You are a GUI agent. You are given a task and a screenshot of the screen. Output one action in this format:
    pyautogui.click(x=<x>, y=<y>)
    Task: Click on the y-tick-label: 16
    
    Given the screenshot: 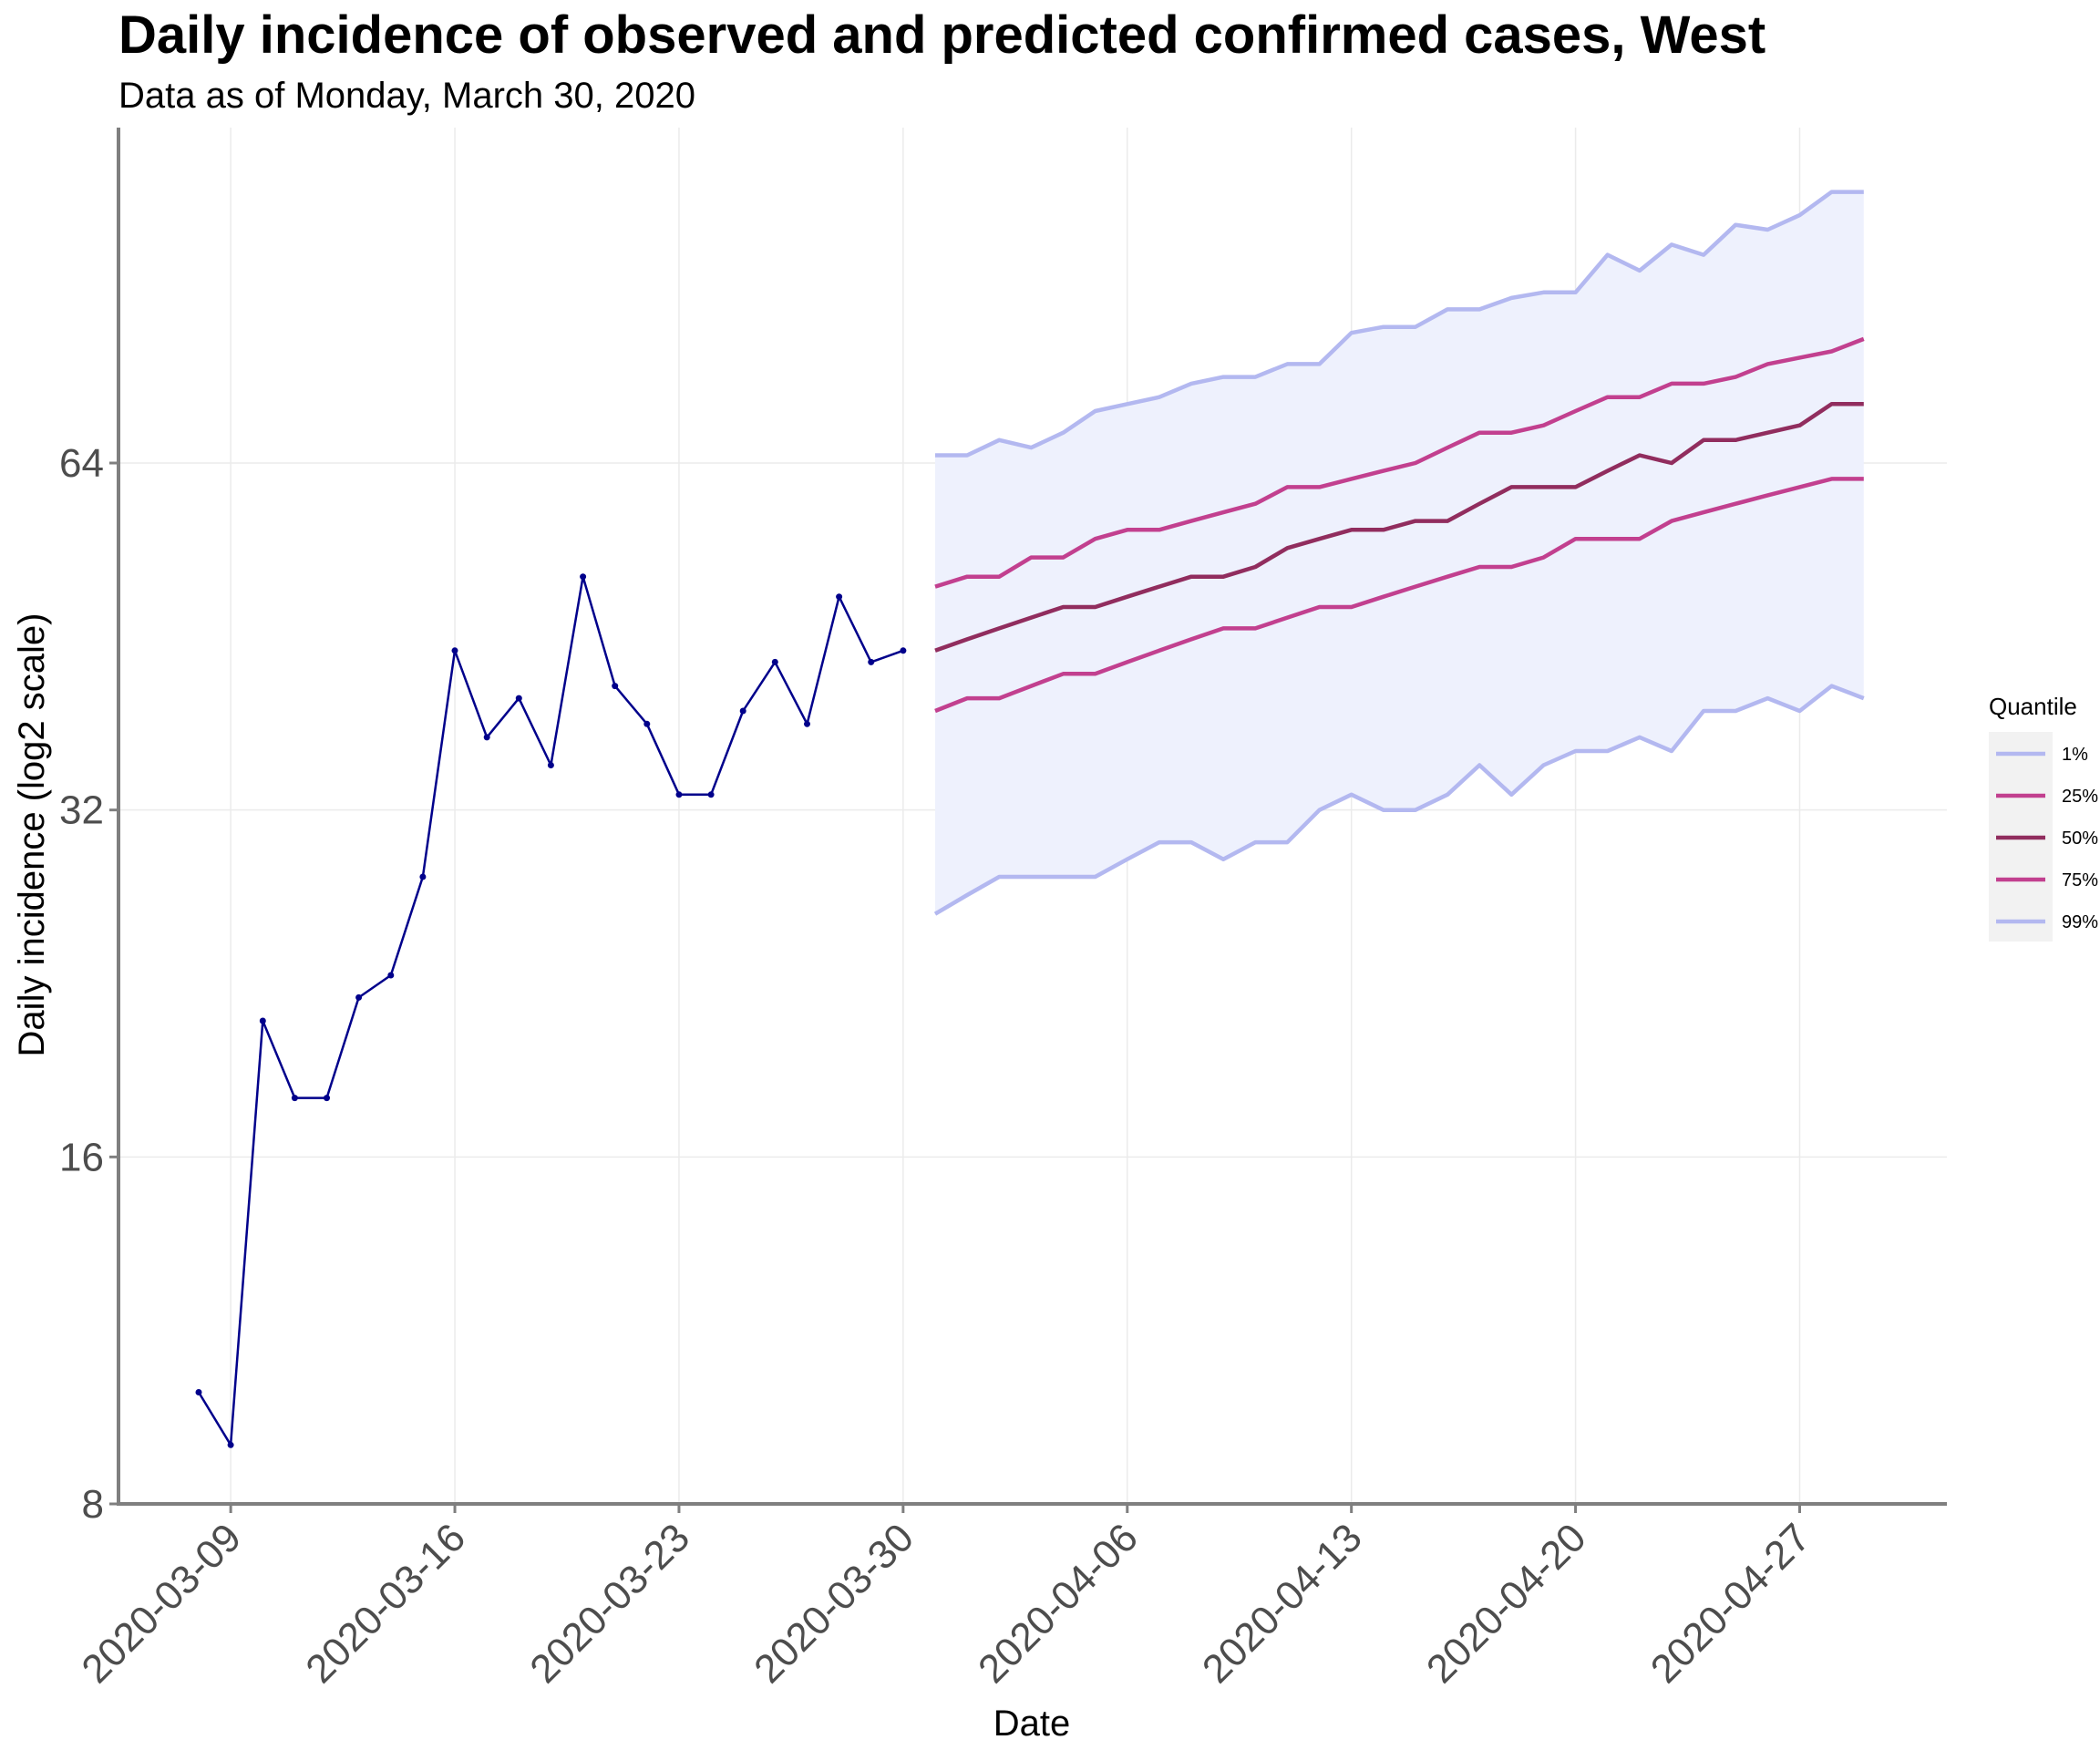 What is the action you would take?
    pyautogui.click(x=82, y=1157)
    